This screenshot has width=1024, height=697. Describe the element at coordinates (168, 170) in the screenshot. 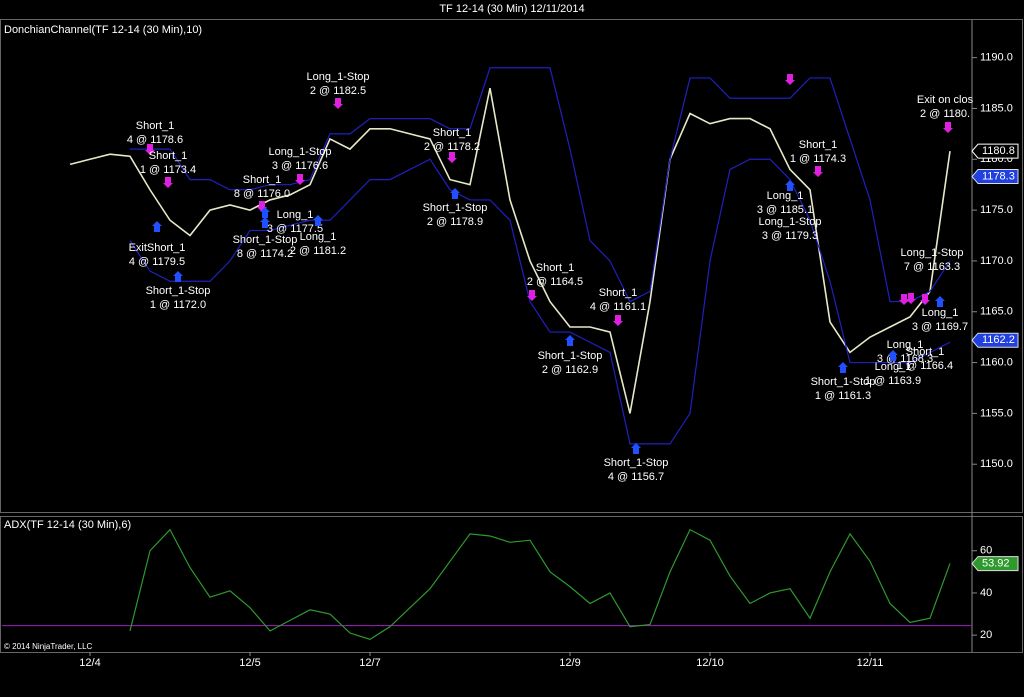

I see `trade-fill: 1 @ 1173.4` at that location.